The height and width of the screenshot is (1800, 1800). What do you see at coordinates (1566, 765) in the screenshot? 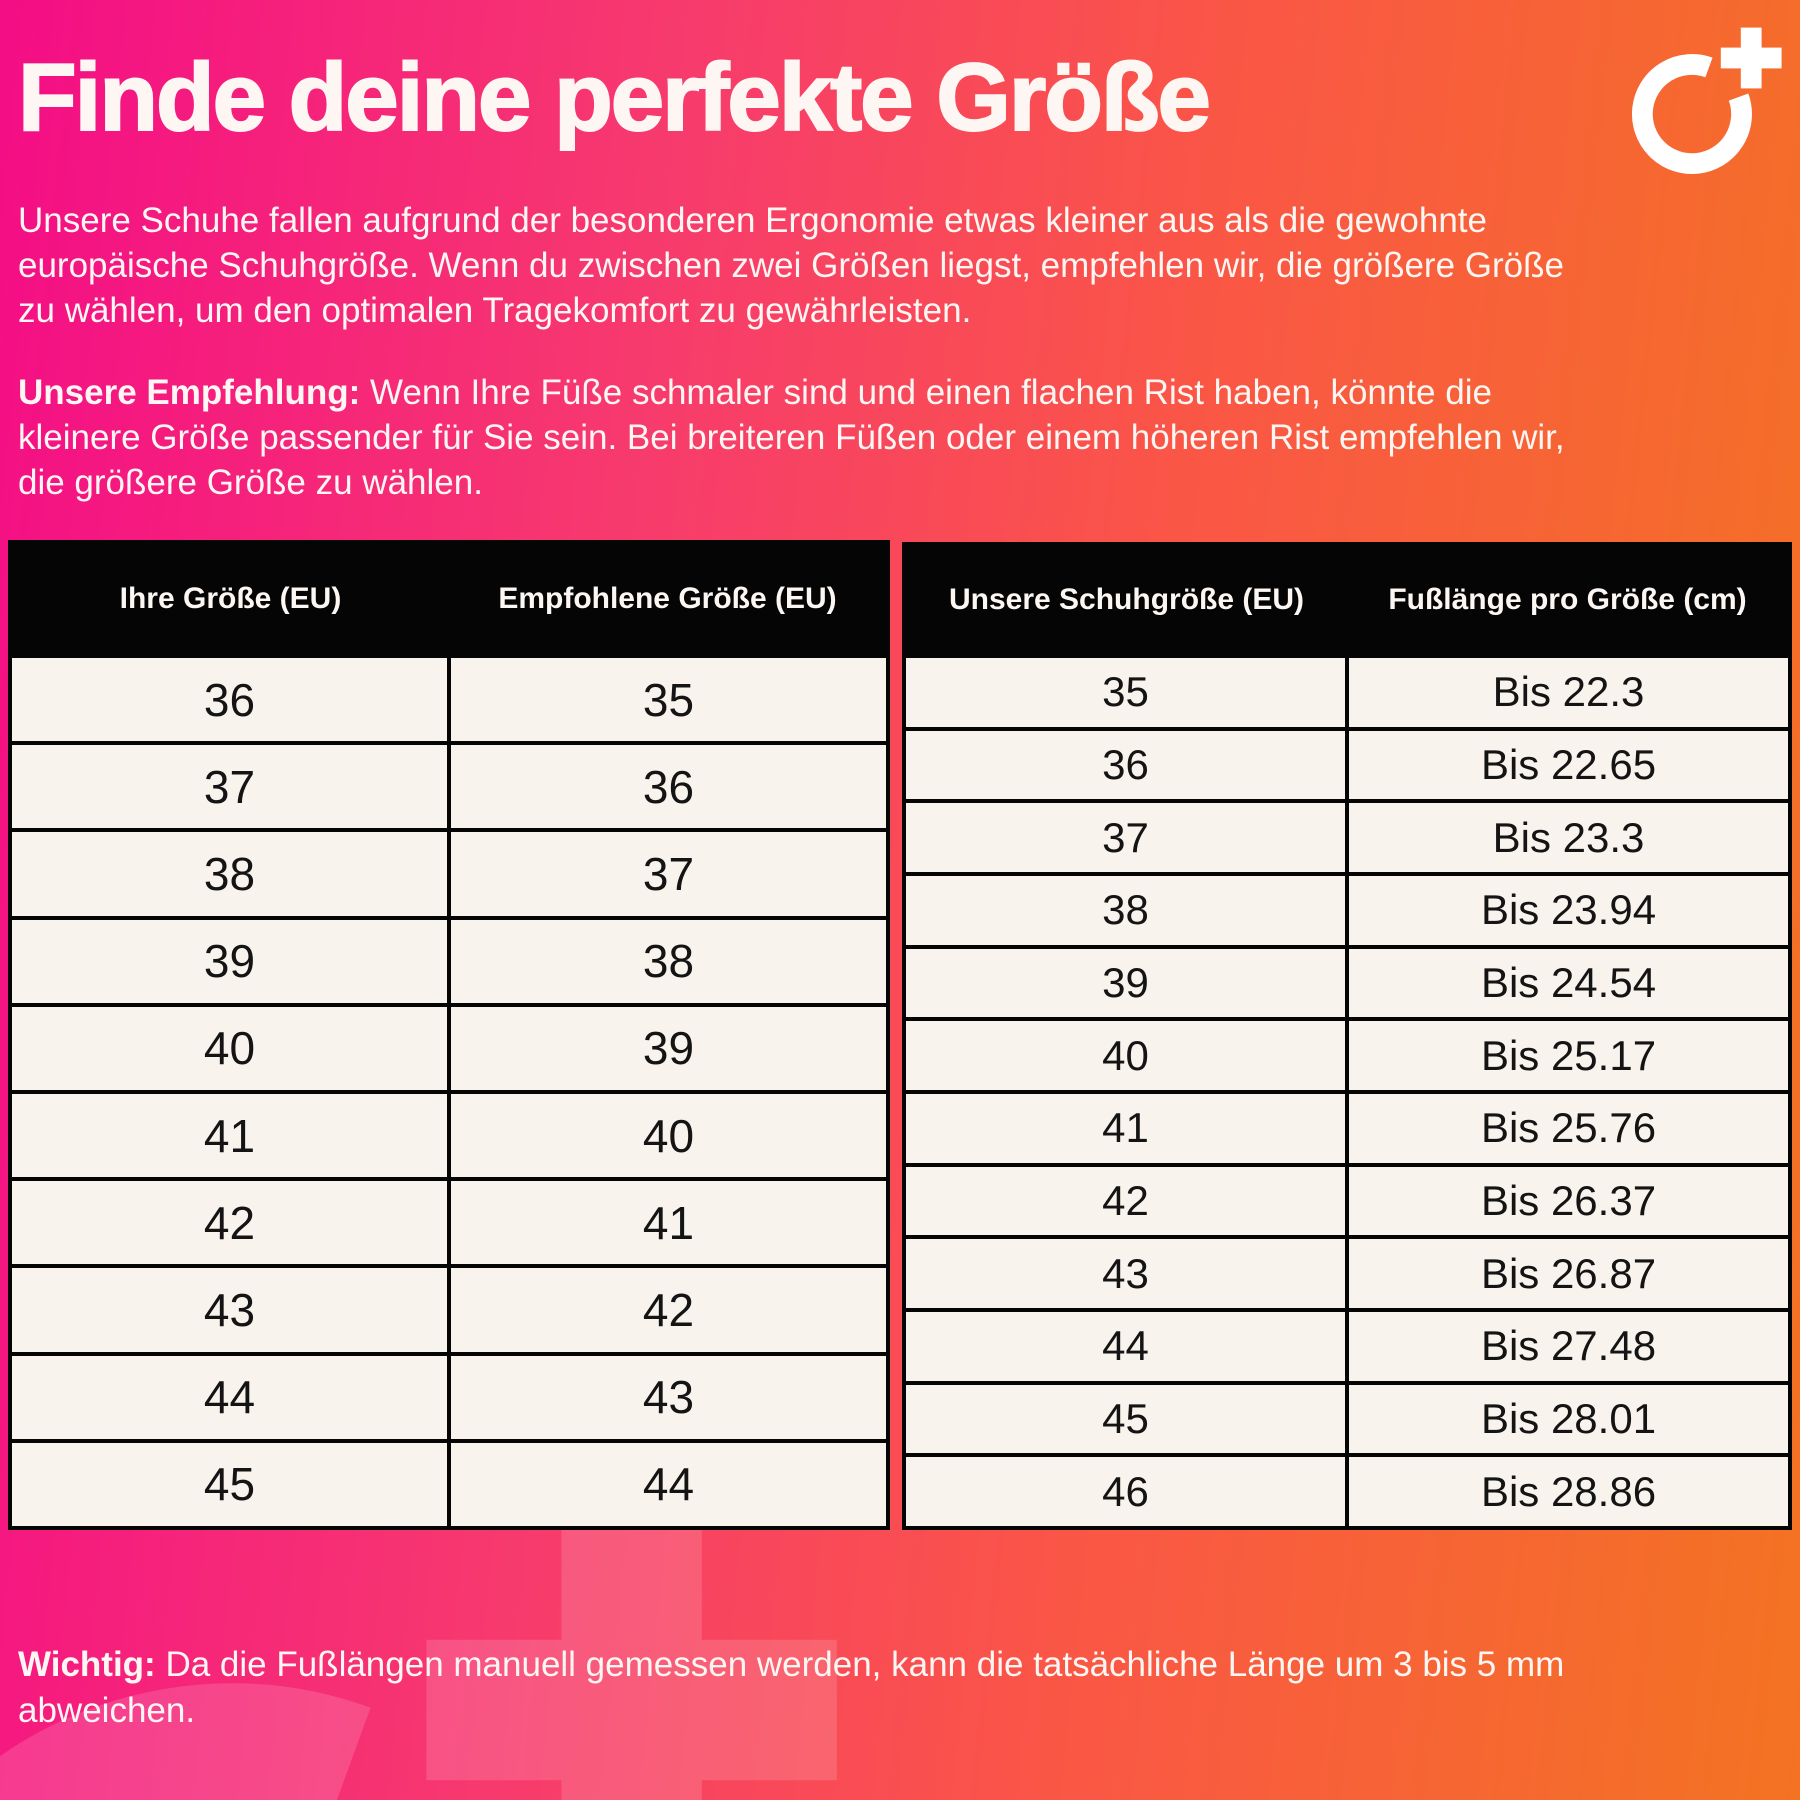
I see `table-cell: Bis 22.65` at bounding box center [1566, 765].